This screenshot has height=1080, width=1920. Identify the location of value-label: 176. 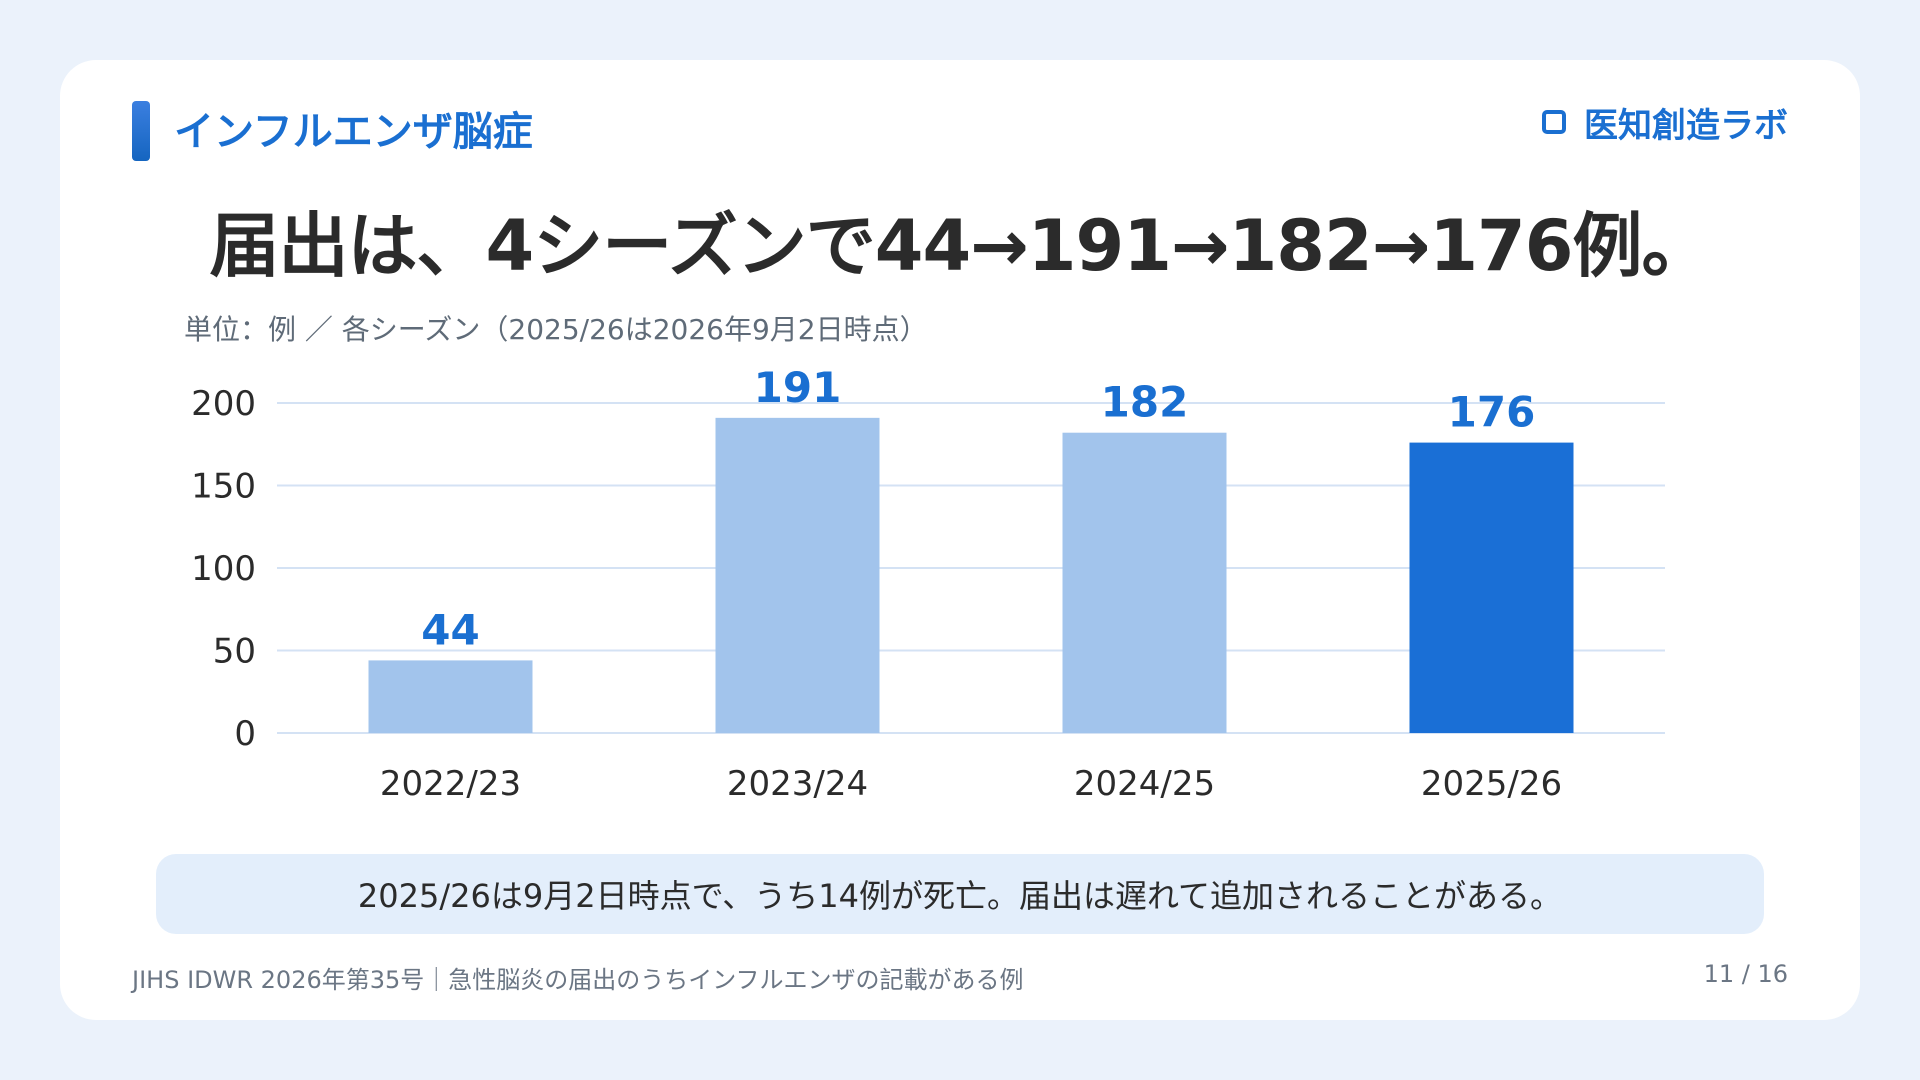
(1492, 412).